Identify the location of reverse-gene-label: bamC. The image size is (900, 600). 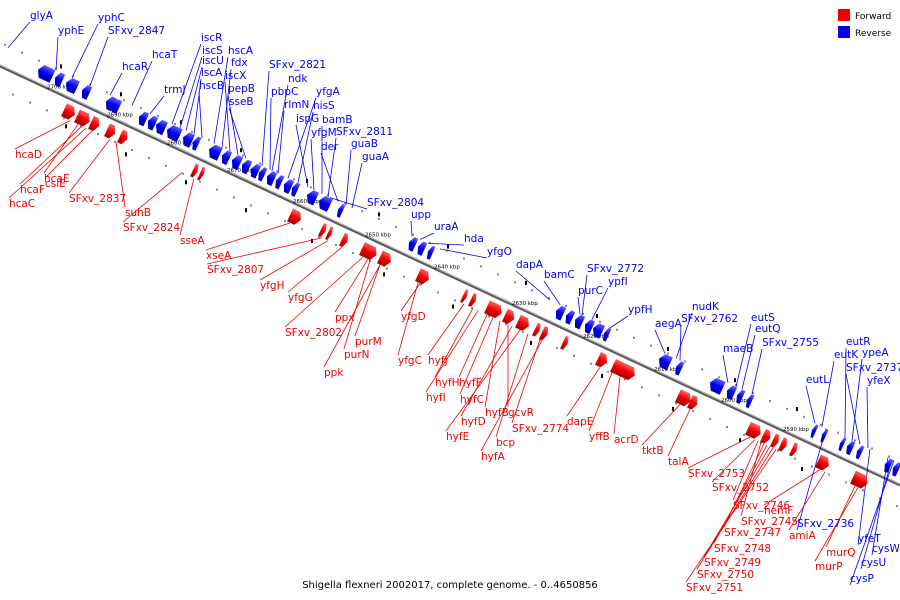
(559, 275).